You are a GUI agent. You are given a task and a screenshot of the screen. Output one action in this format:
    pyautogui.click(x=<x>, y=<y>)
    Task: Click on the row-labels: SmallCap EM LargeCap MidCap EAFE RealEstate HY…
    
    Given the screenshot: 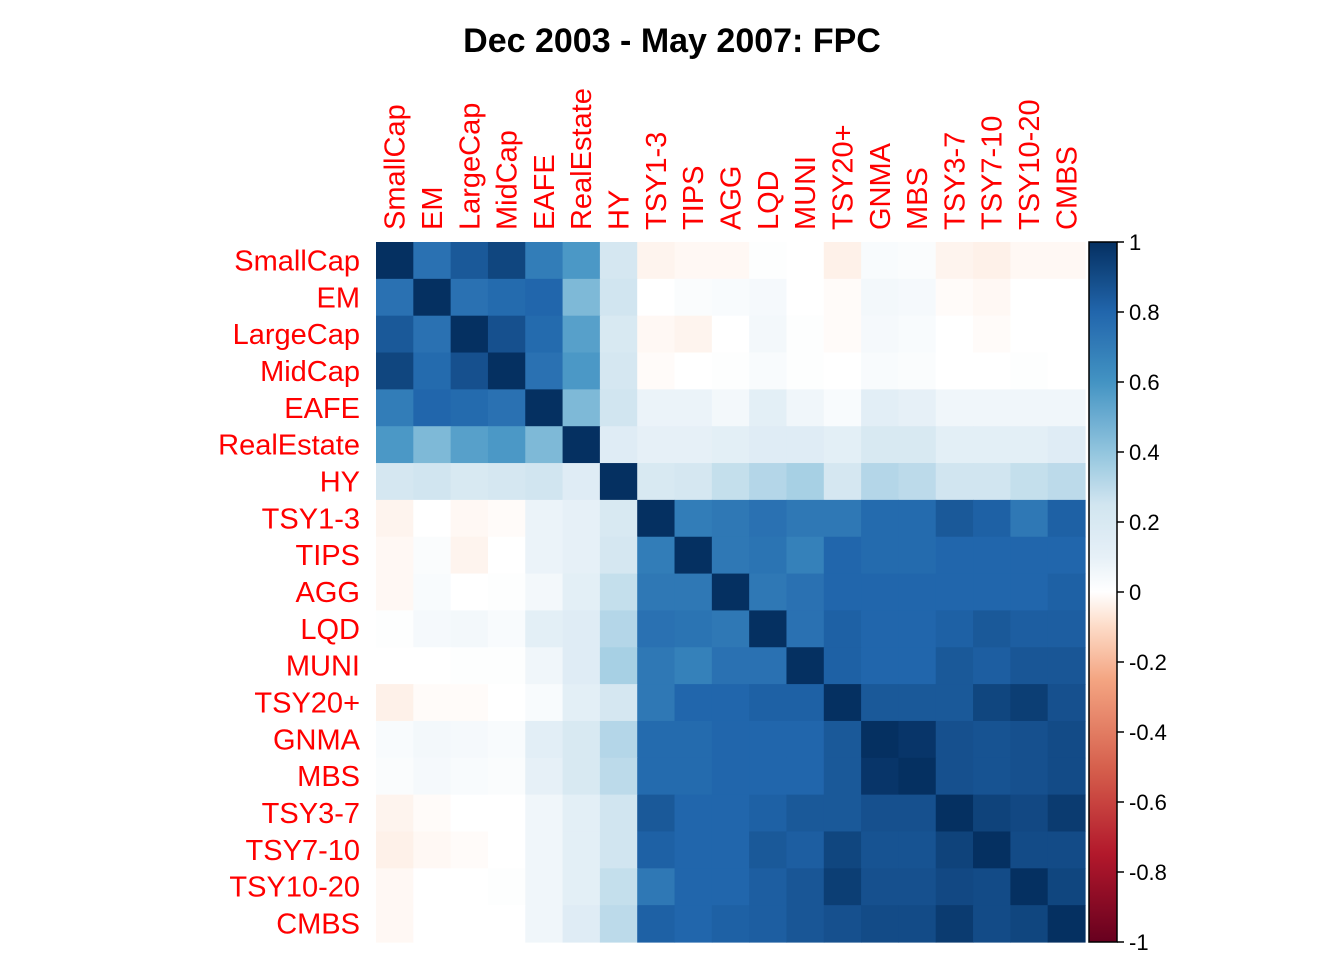 What is the action you would take?
    pyautogui.click(x=289, y=592)
    